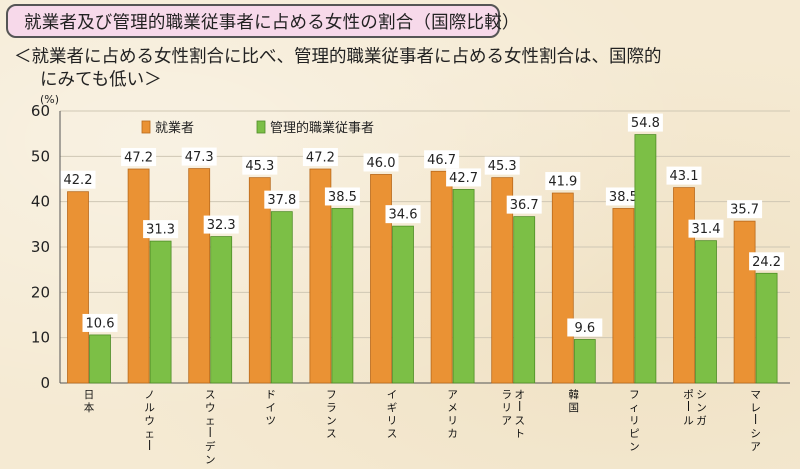  Describe the element at coordinates (89, 395) in the screenshot. I see `category-label-char: 日` at that location.